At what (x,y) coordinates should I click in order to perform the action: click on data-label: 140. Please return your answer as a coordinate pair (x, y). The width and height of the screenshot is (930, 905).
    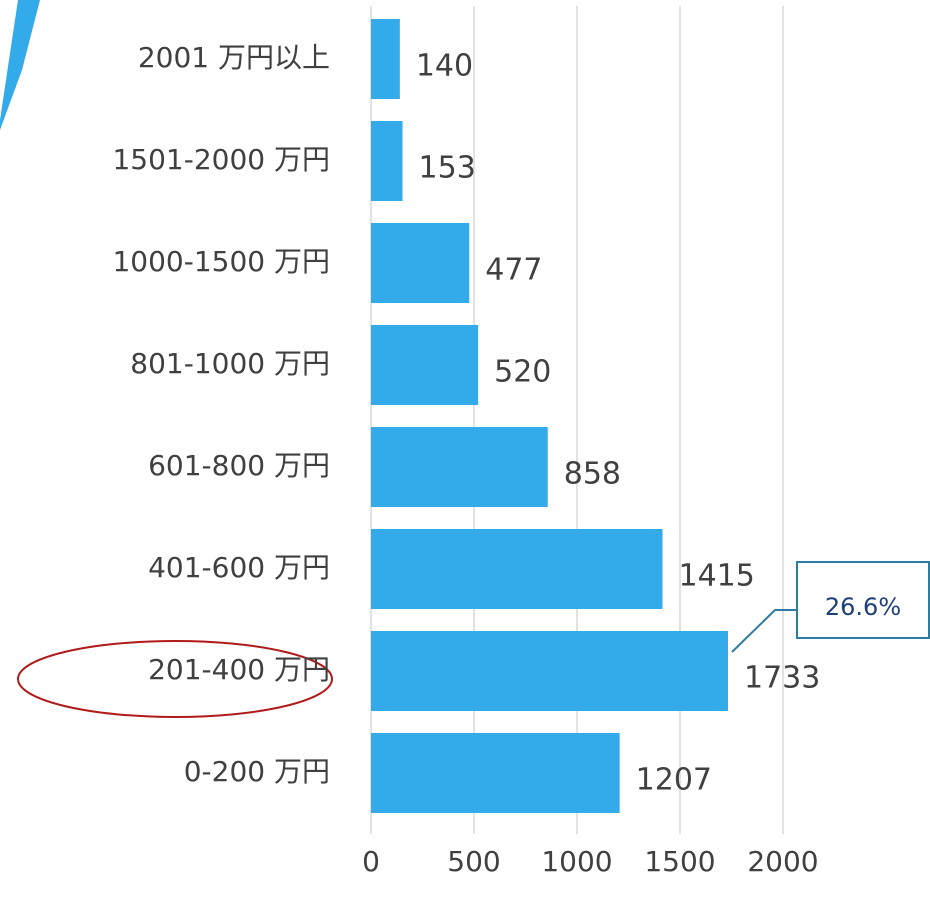
    Looking at the image, I should click on (444, 66).